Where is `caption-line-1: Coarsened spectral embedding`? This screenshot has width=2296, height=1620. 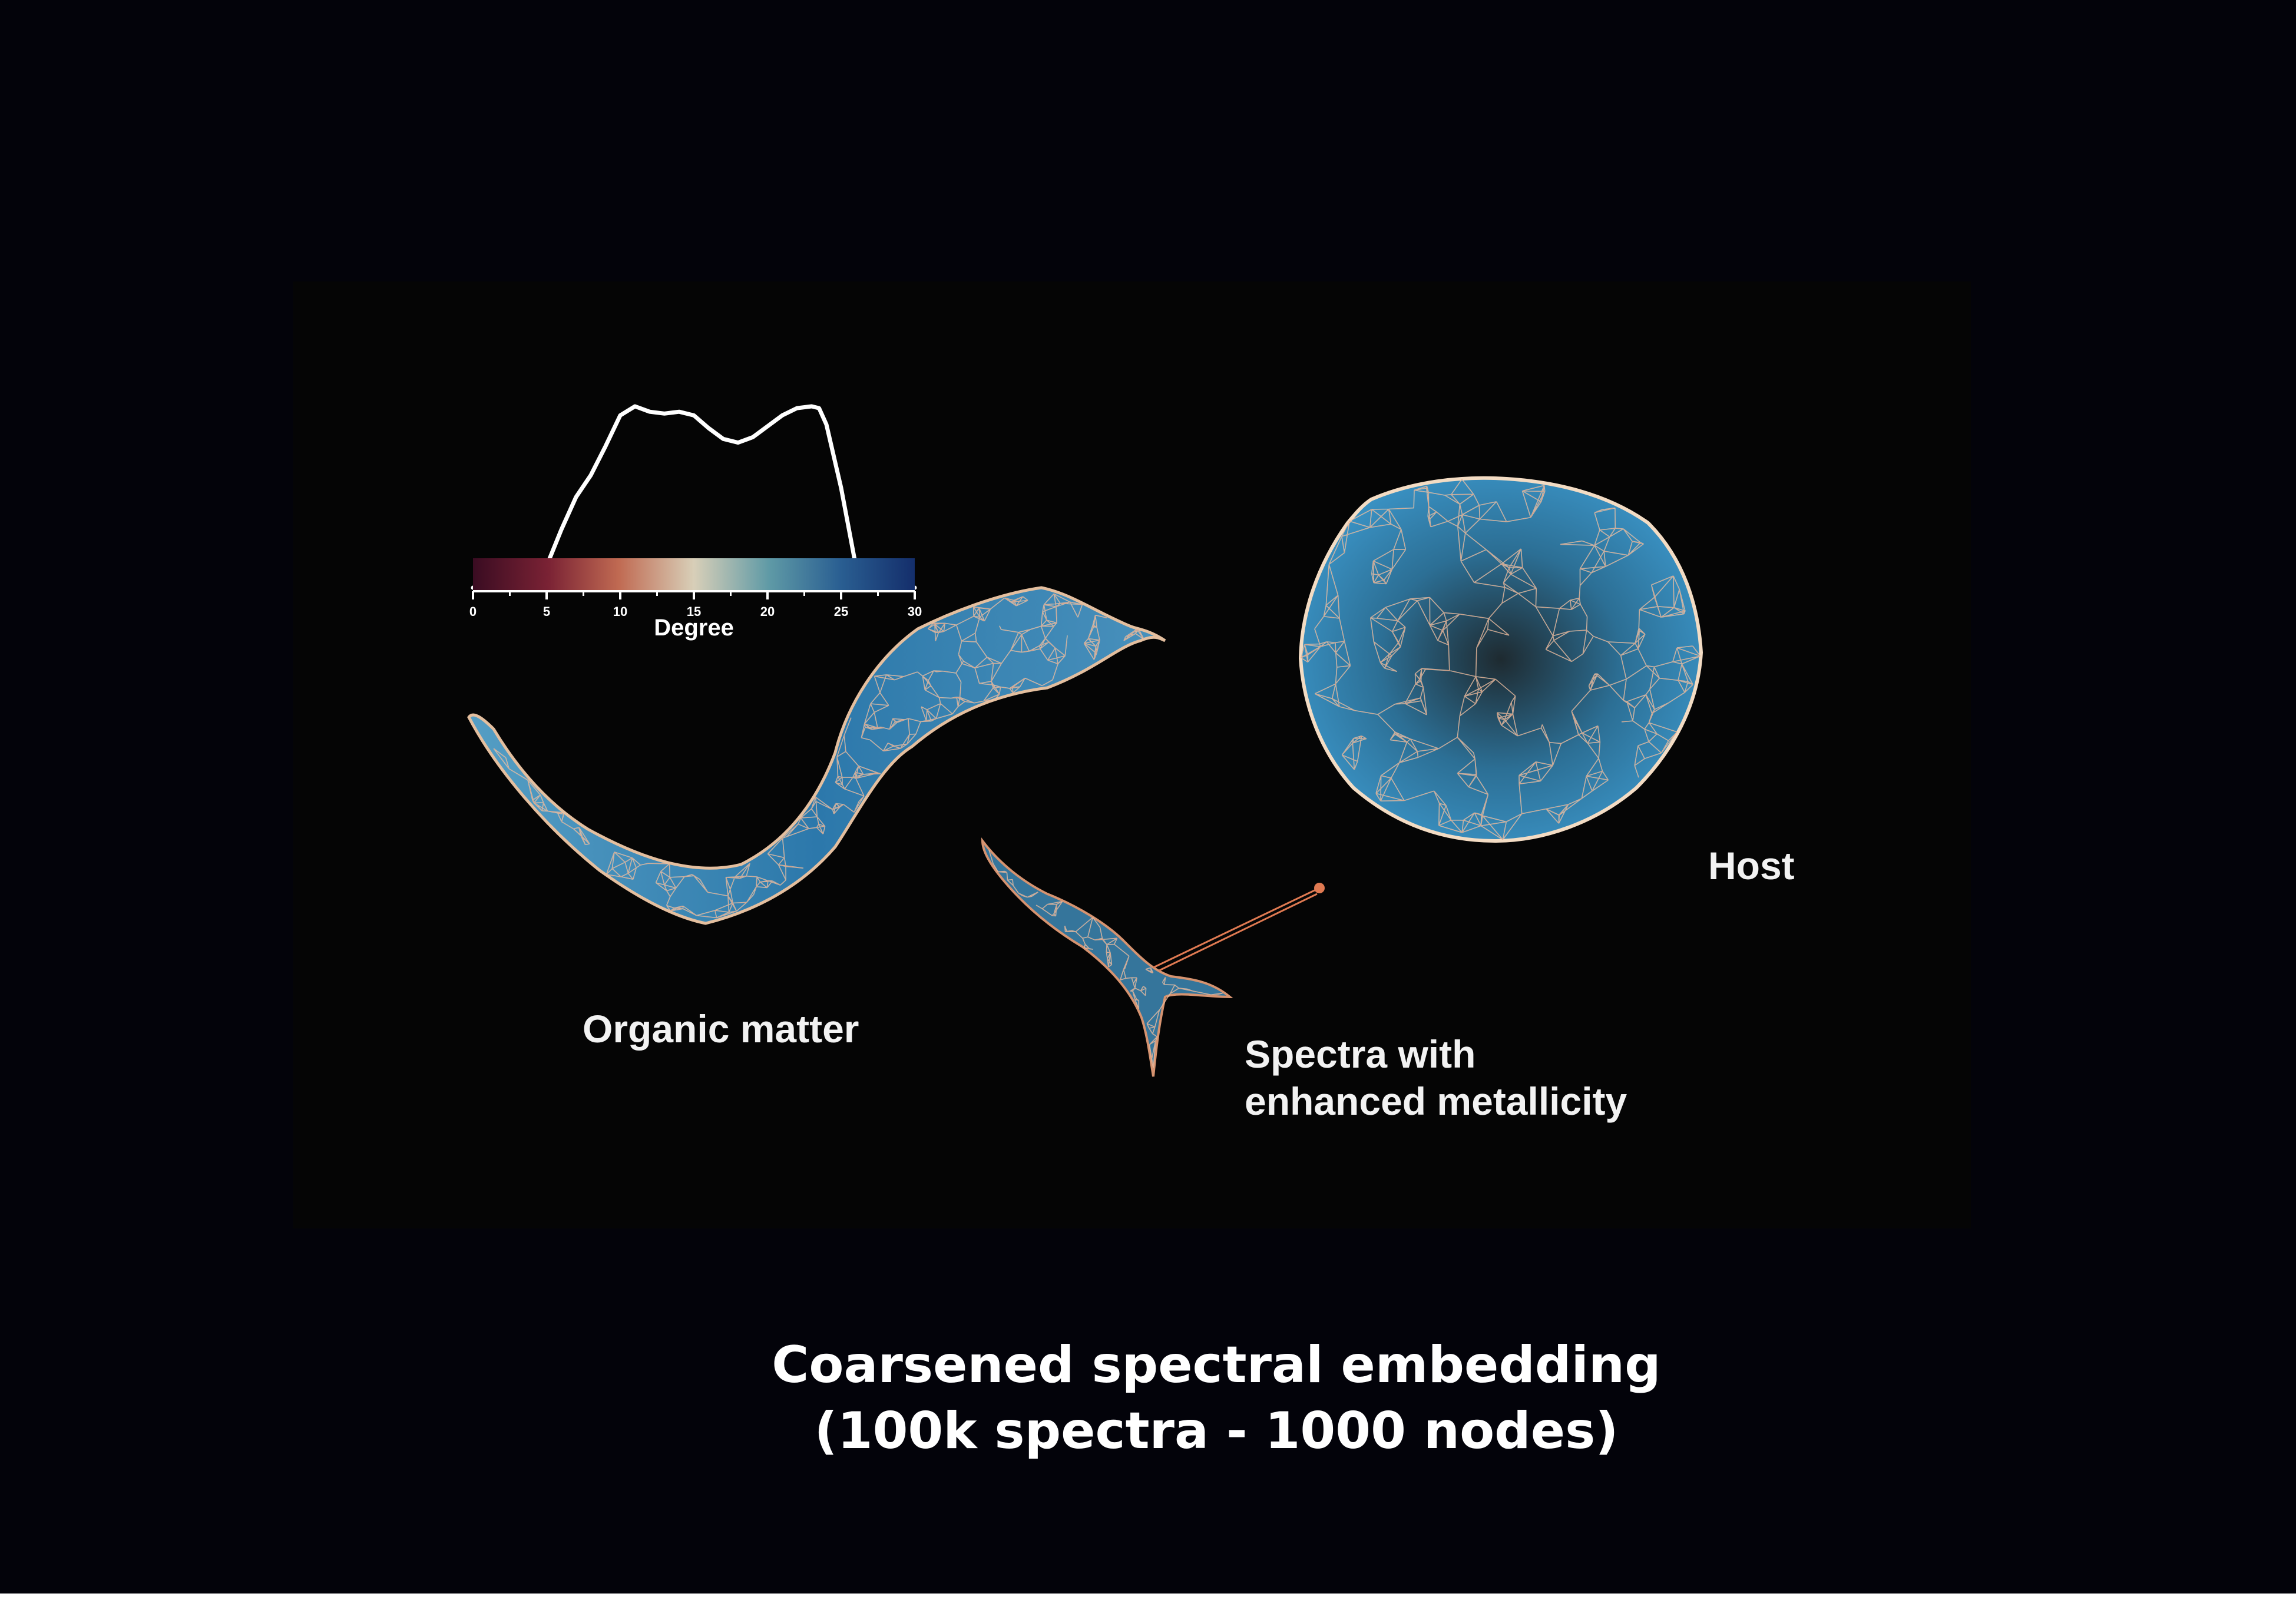
caption-line-1: Coarsened spectral embedding is located at coordinates (1216, 1365).